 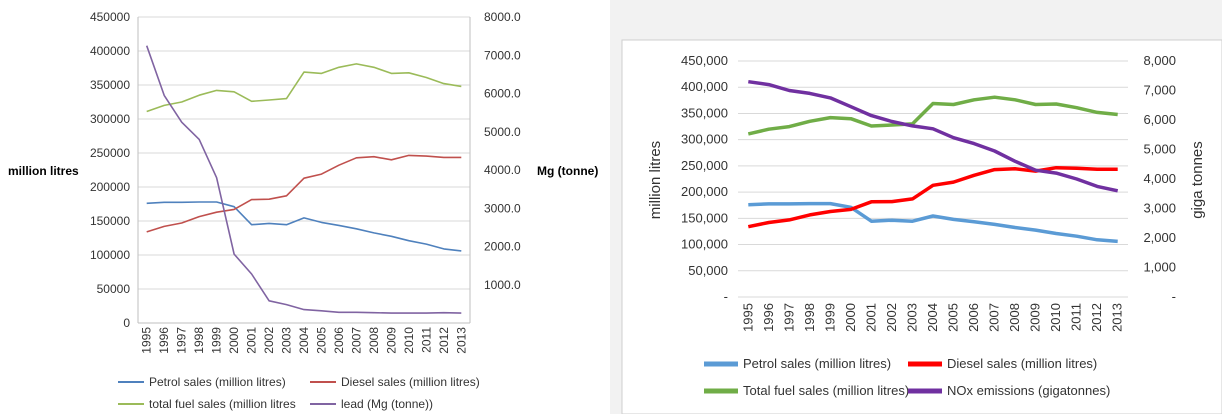 What do you see at coordinates (502, 17) in the screenshot?
I see `y2-tick-label: 8000.0` at bounding box center [502, 17].